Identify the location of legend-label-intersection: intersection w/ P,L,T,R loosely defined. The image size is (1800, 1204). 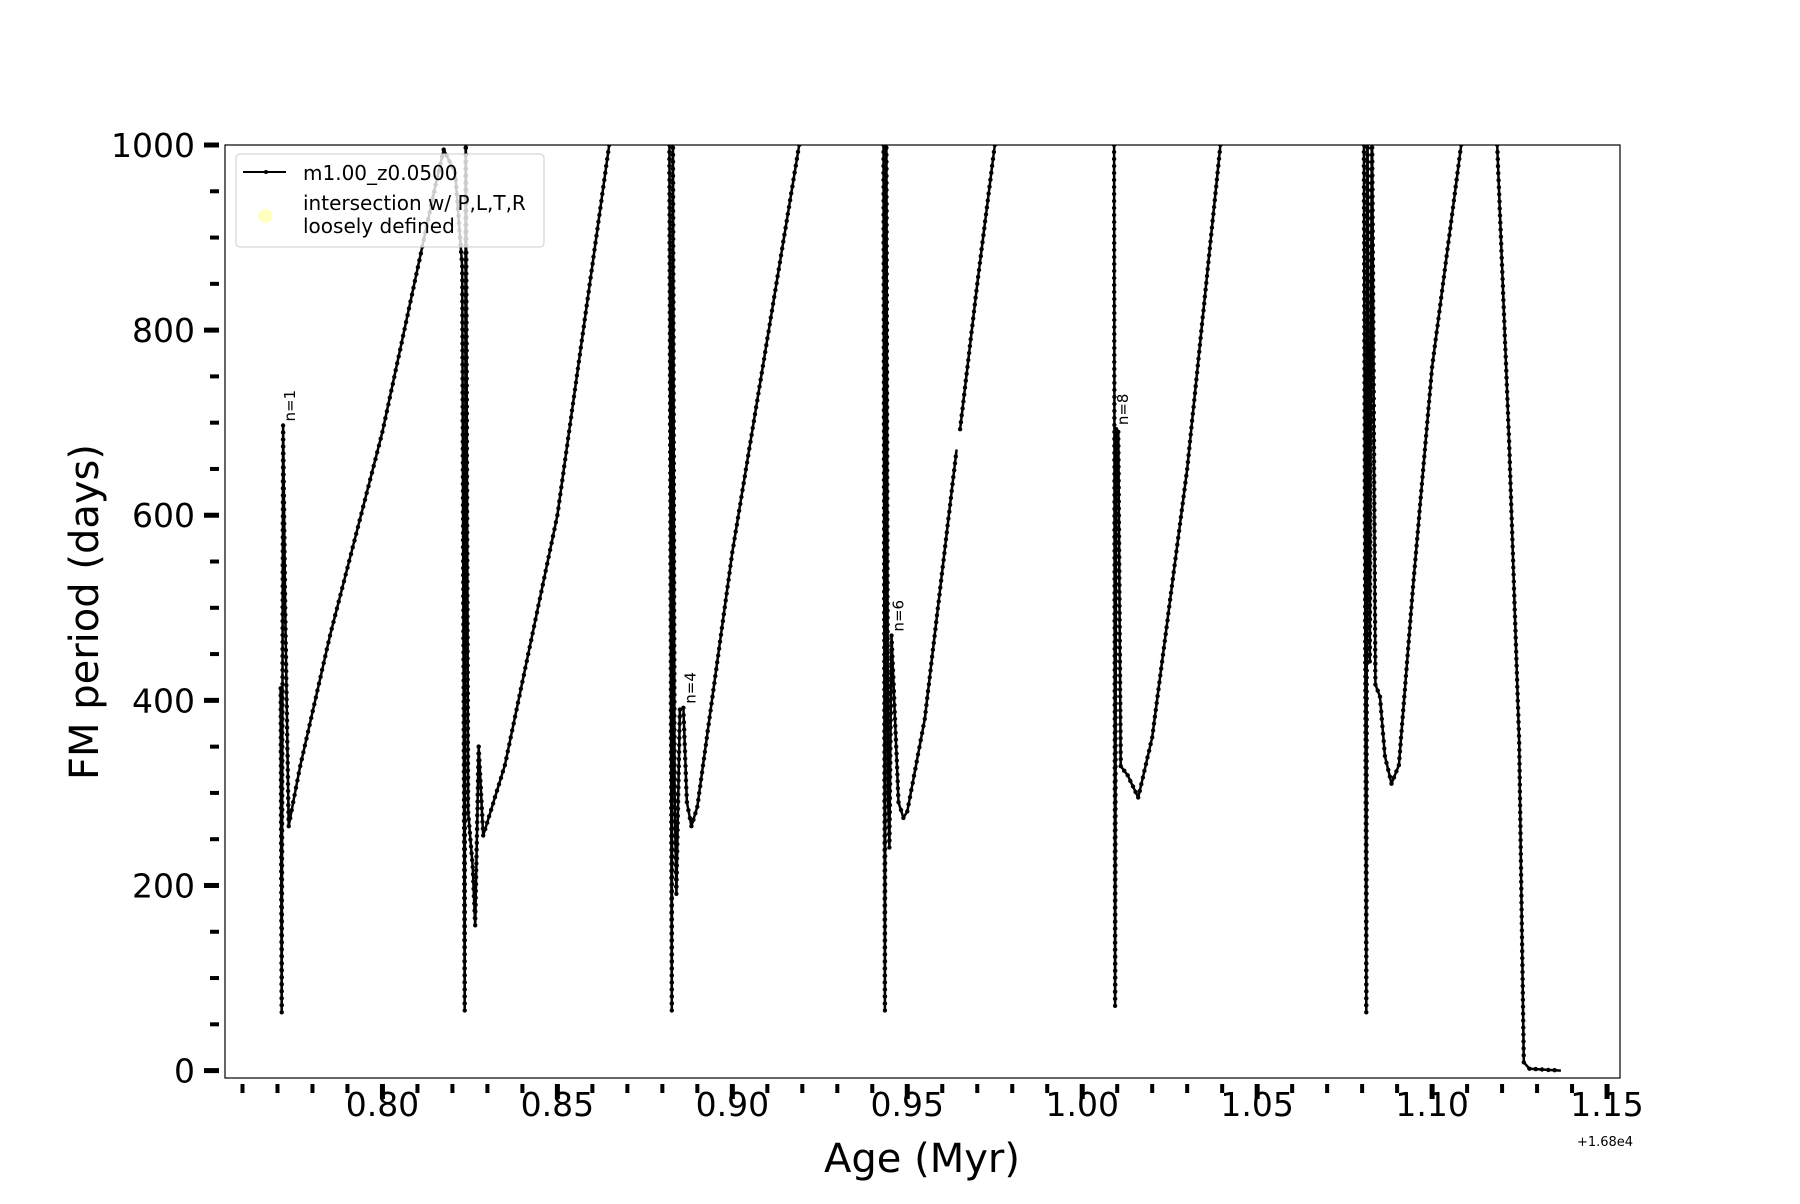
(414, 214).